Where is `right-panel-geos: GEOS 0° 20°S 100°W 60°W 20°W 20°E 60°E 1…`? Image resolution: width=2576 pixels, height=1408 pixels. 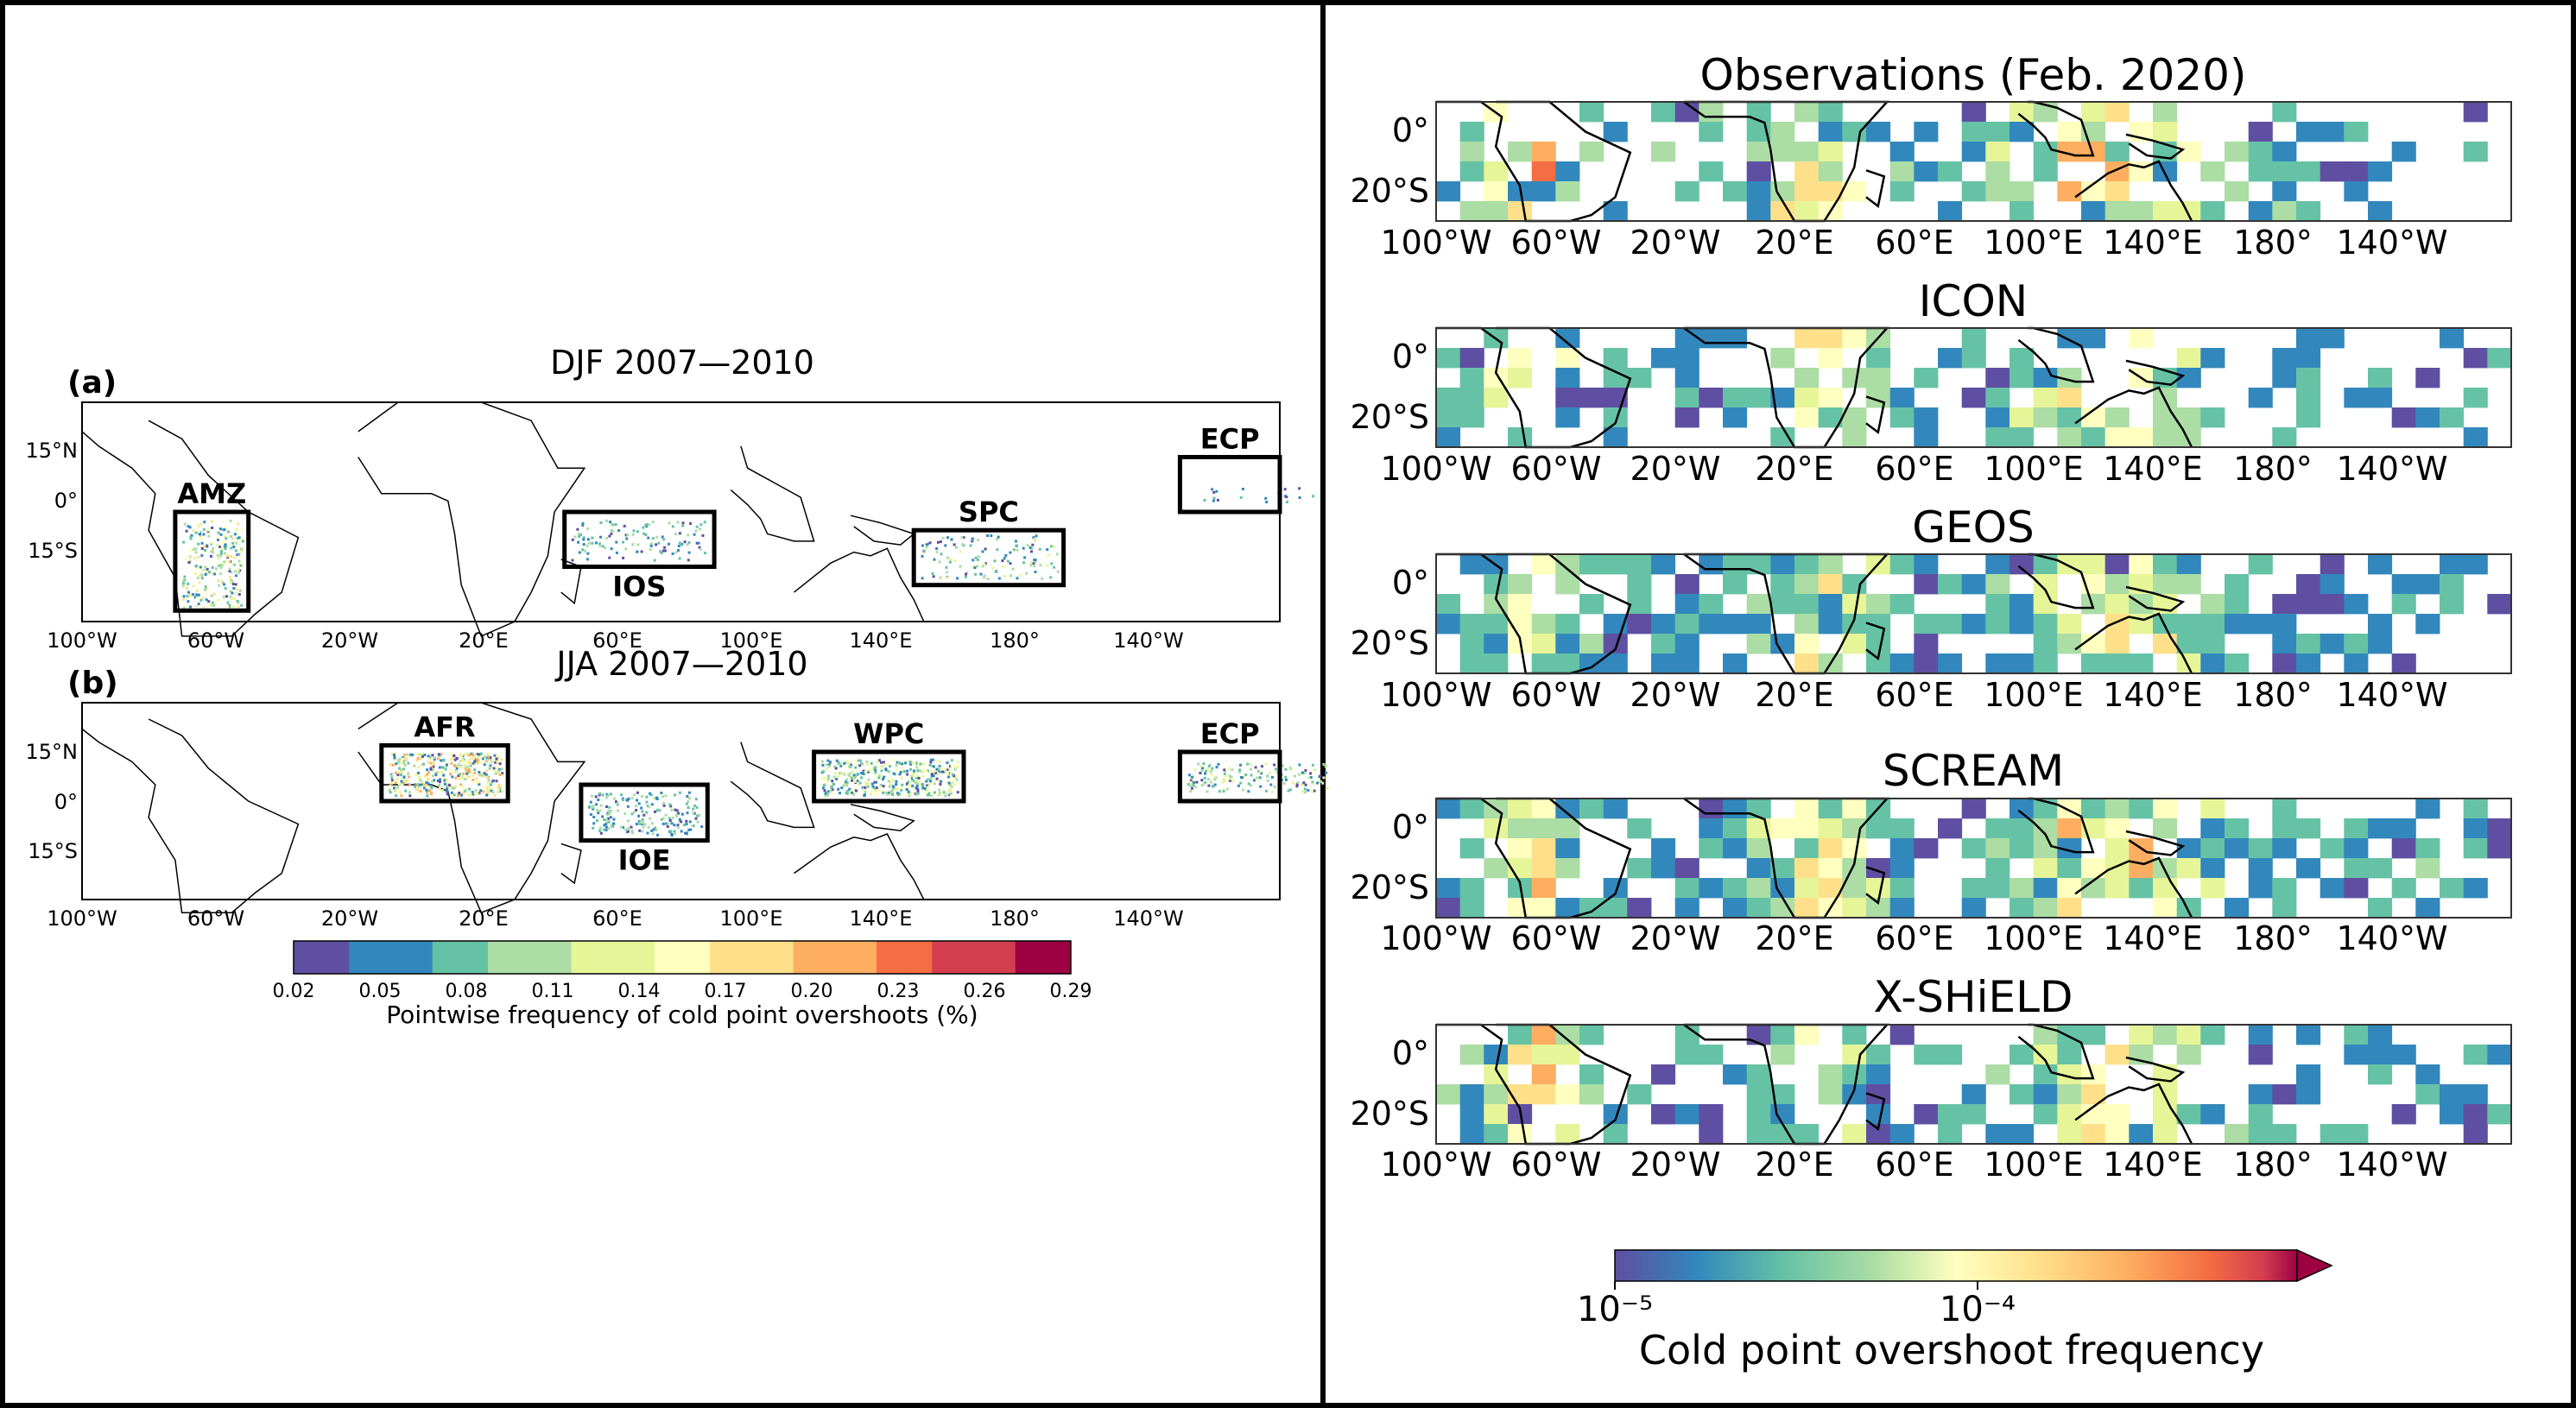 right-panel-geos: GEOS 0° 20°S 100°W 60°W 20°W 20°E 60°E 1… is located at coordinates (1931, 608).